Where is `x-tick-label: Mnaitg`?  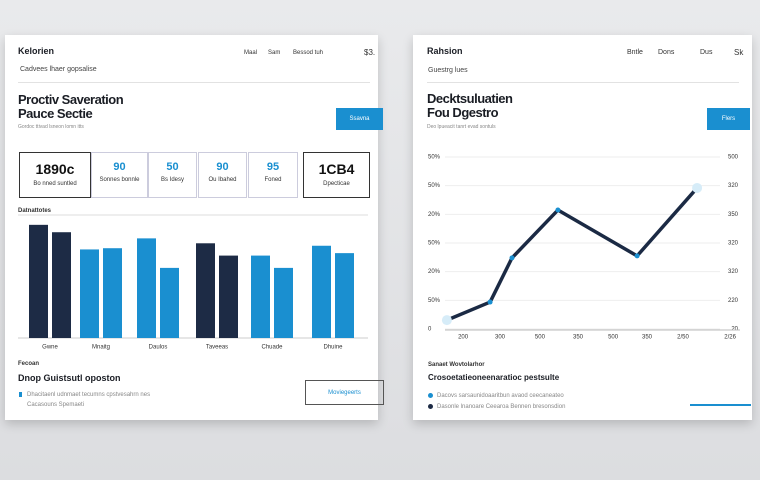 x-tick-label: Mnaitg is located at coordinates (101, 348).